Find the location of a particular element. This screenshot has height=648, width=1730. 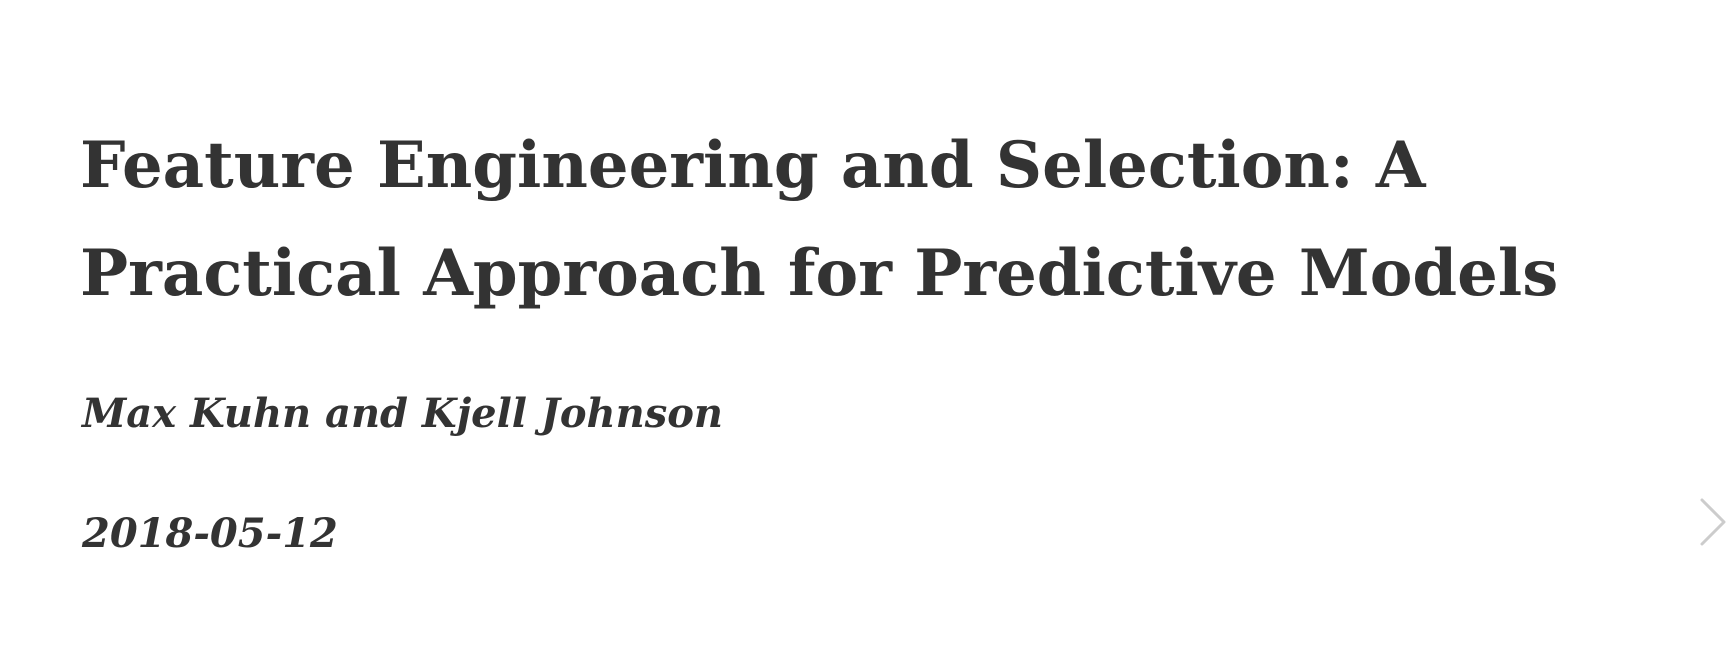

chevron-right-icon is located at coordinates (1713, 522).